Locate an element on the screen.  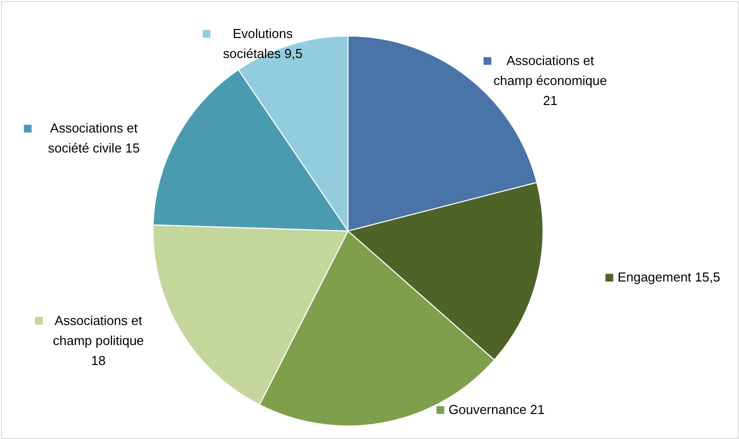
legend-label: Associations et champ économique is located at coordinates (550, 70).